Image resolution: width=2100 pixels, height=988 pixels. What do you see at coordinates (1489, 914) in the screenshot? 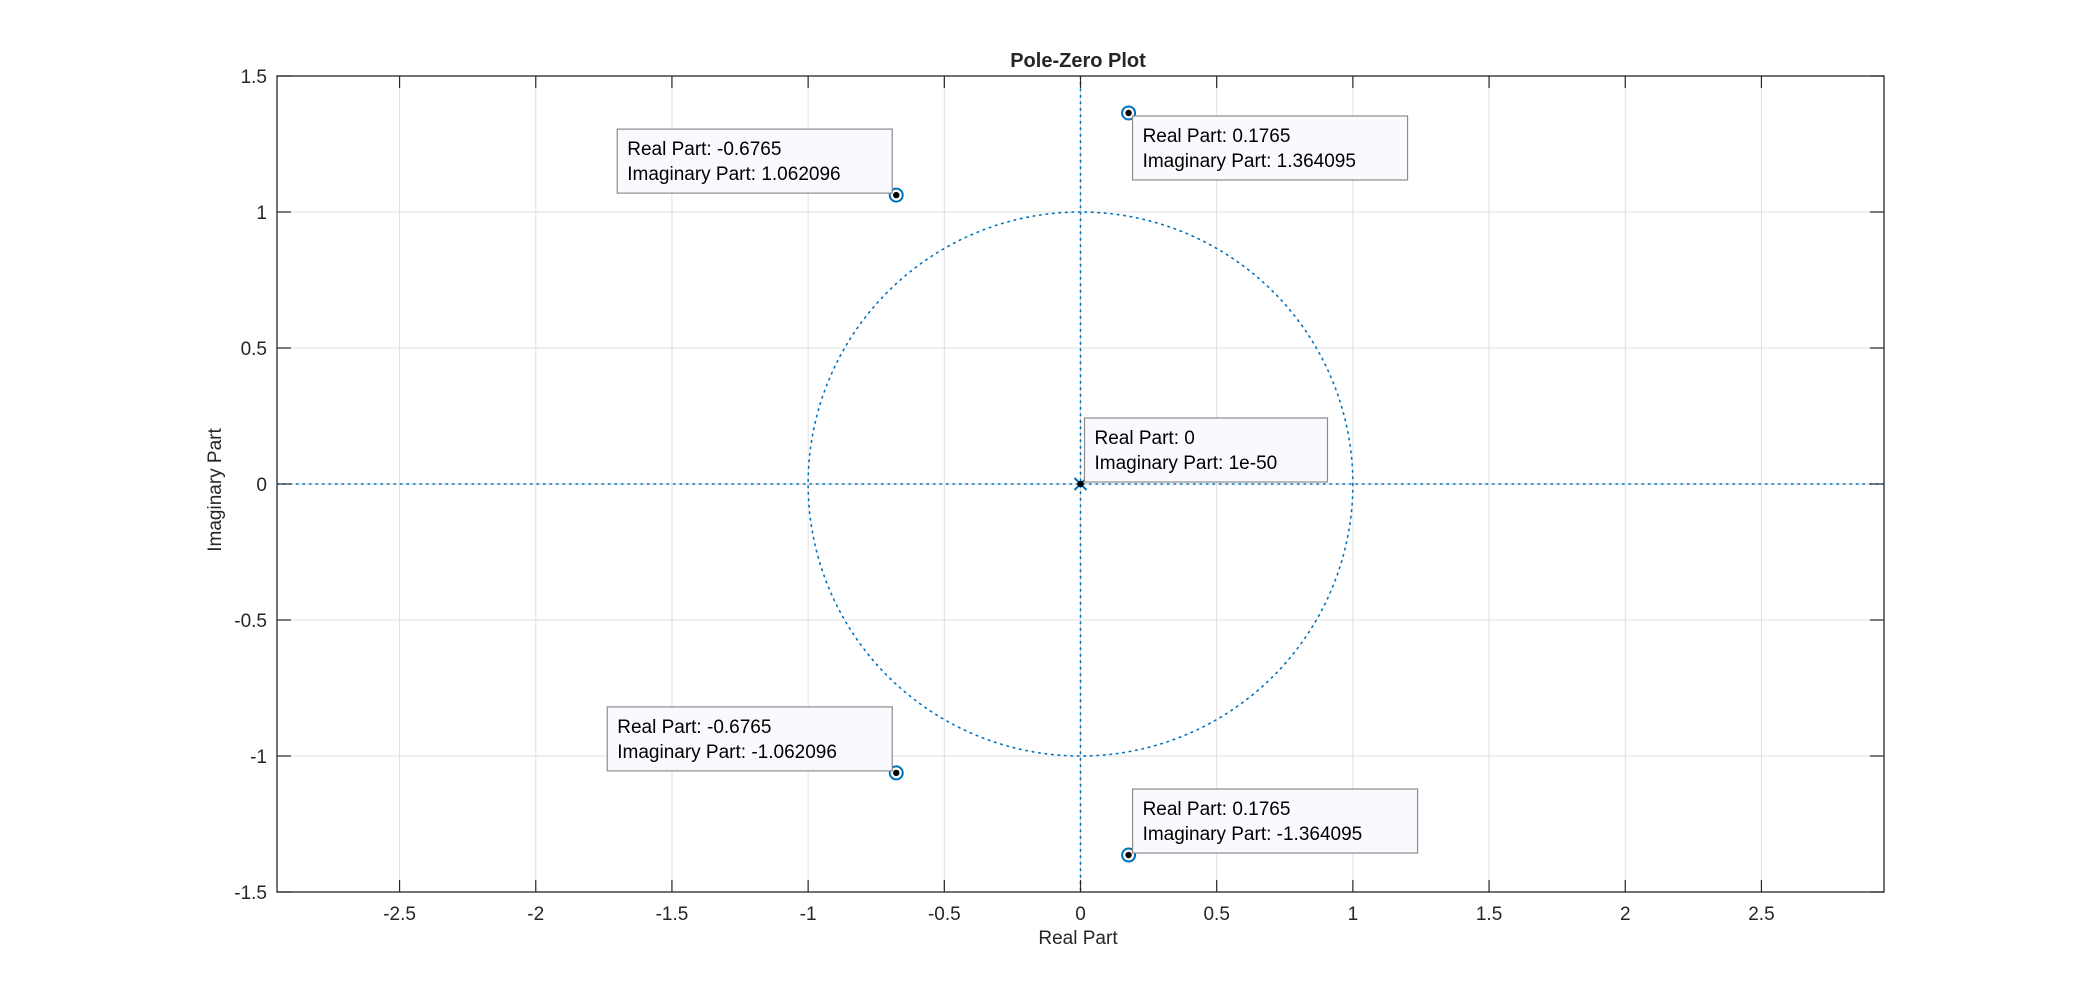
I see `x-tick-label: 1.5` at bounding box center [1489, 914].